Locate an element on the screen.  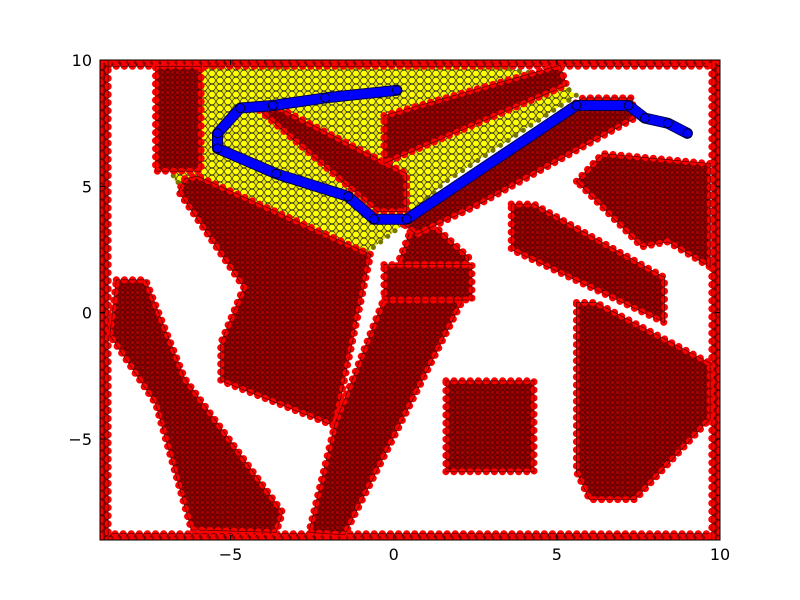
obstacle-fill-central-diagonal is located at coordinates (331, 160).